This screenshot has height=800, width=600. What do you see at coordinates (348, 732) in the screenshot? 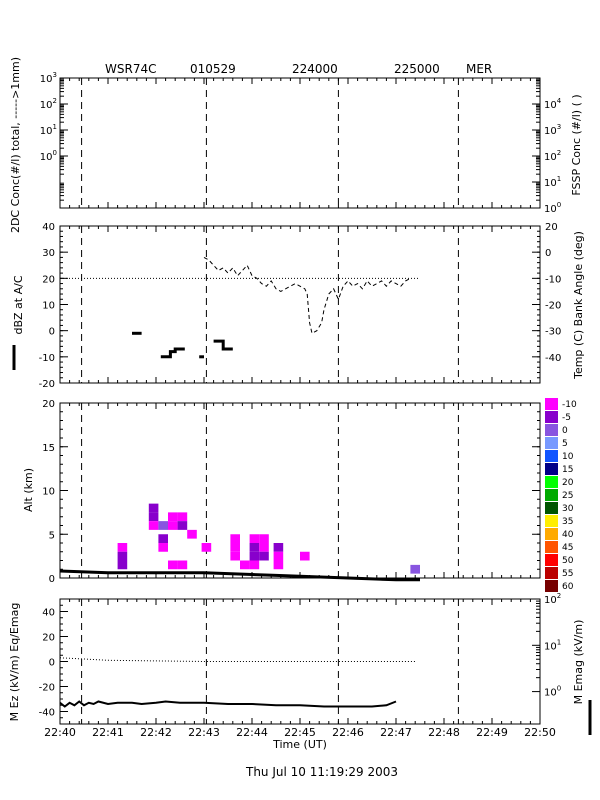
I see `time-tick-label: 22:46` at bounding box center [348, 732].